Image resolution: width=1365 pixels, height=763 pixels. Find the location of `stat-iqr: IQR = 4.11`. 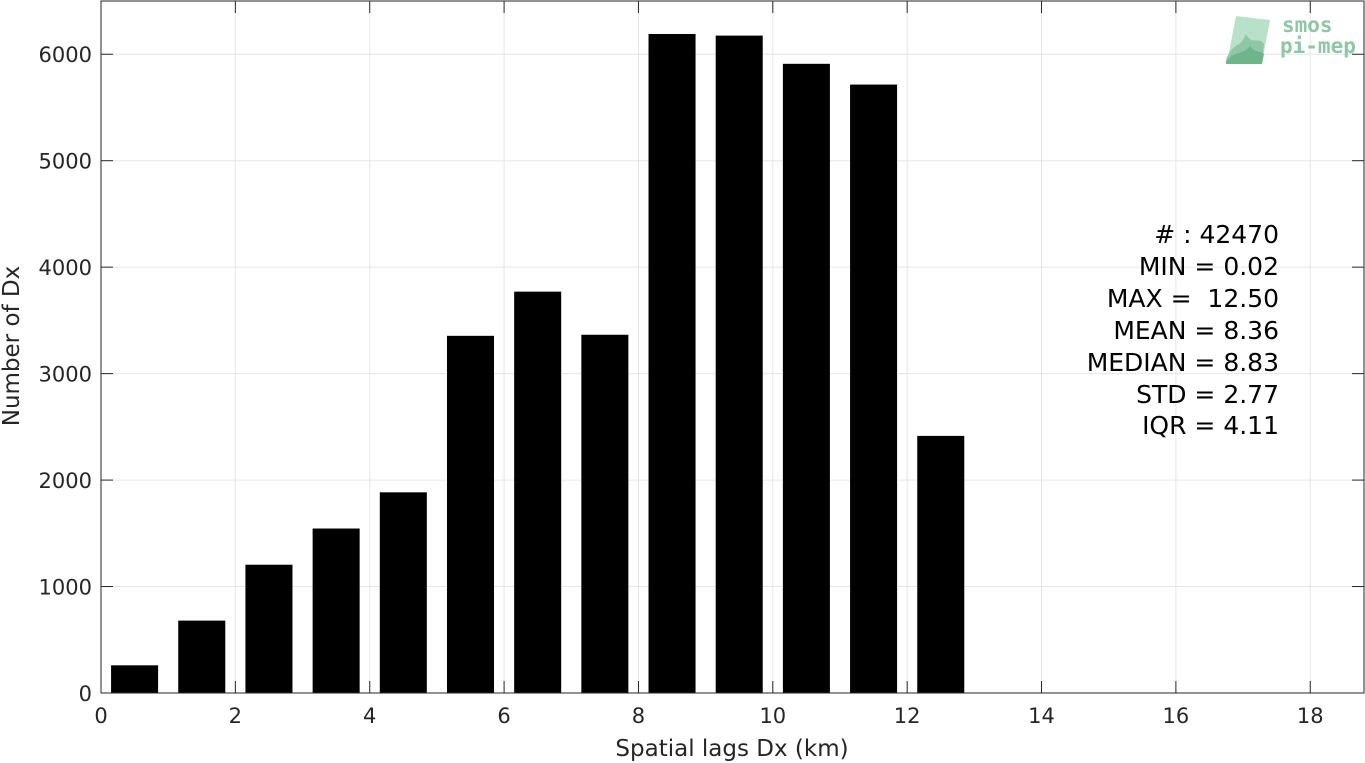

stat-iqr: IQR = 4.11 is located at coordinates (1210, 425).